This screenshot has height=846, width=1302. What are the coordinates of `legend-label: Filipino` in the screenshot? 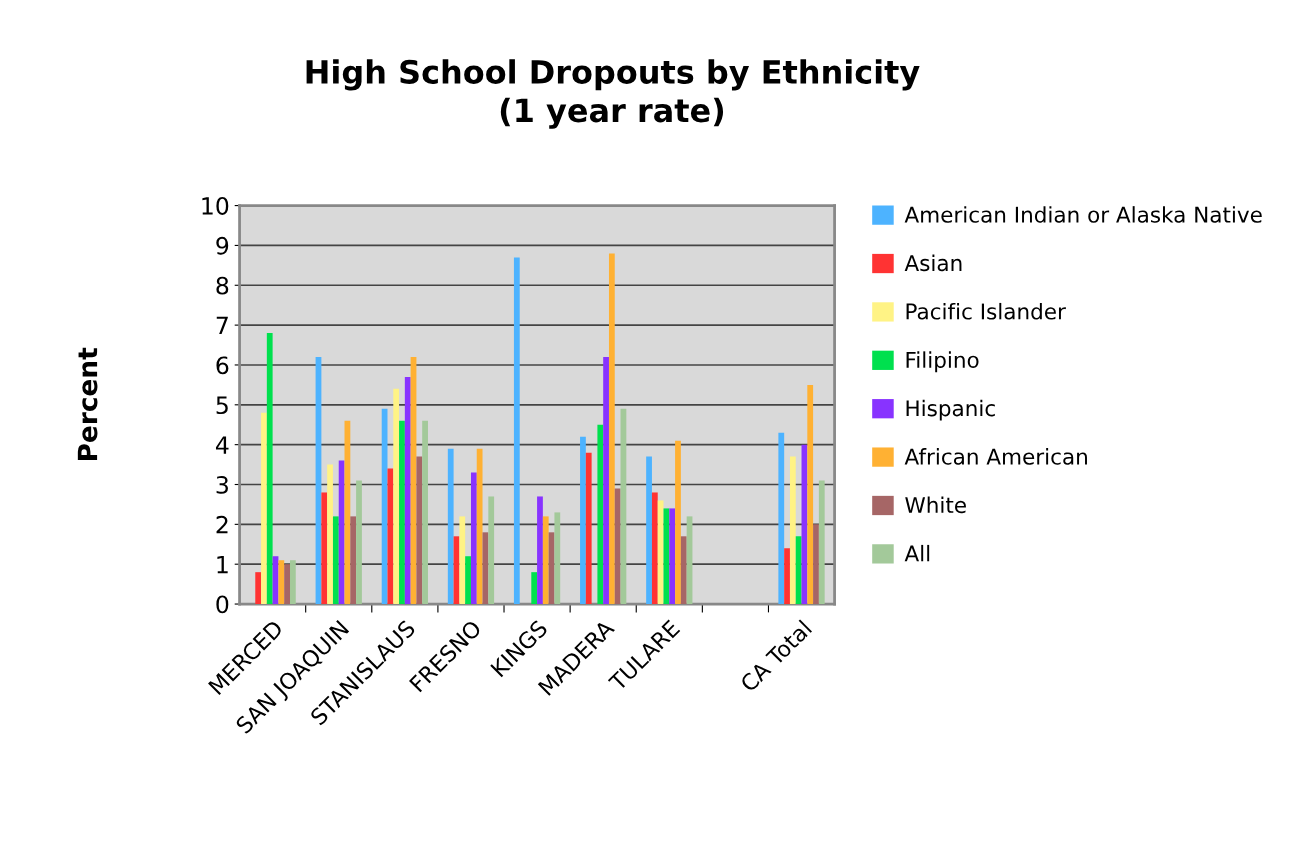 It's located at (942, 362).